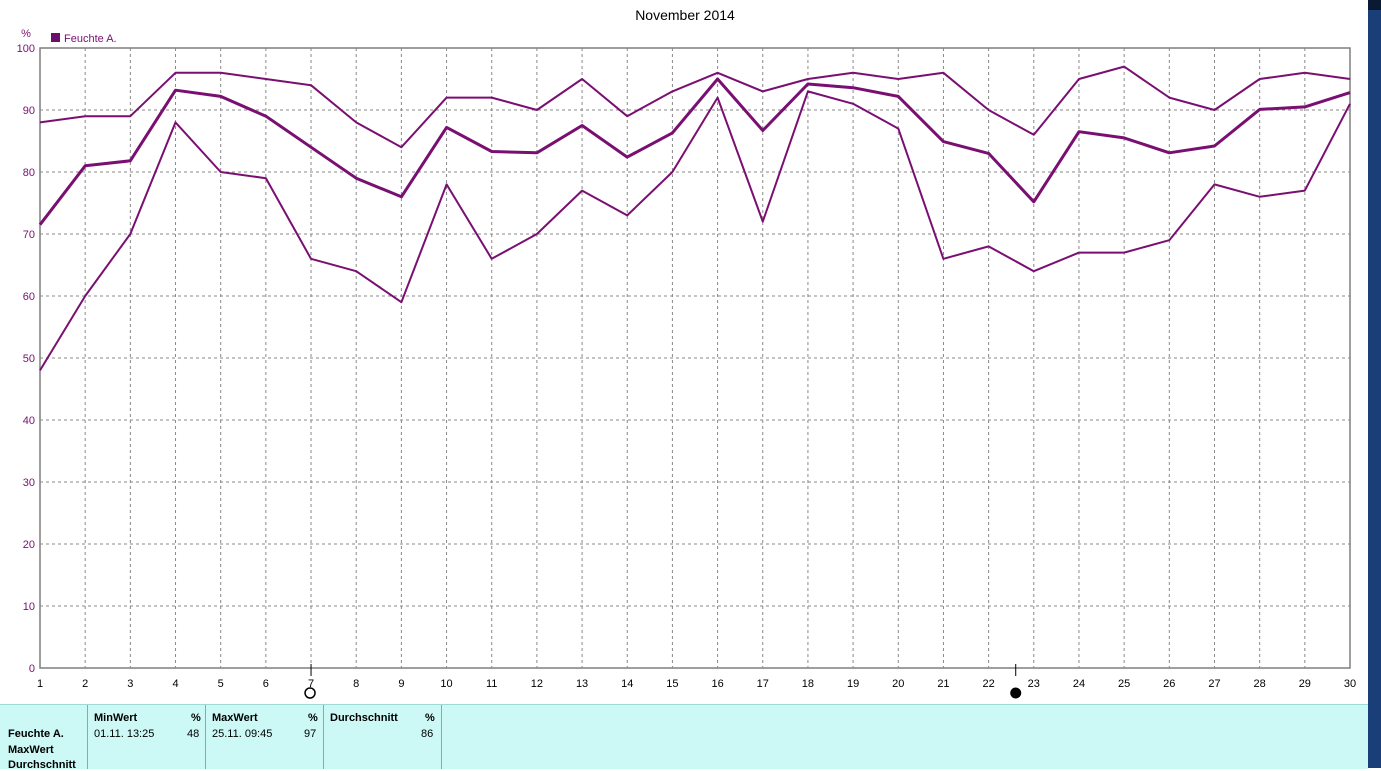  Describe the element at coordinates (1016, 693) in the screenshot. I see `marker-filled-circle` at that location.